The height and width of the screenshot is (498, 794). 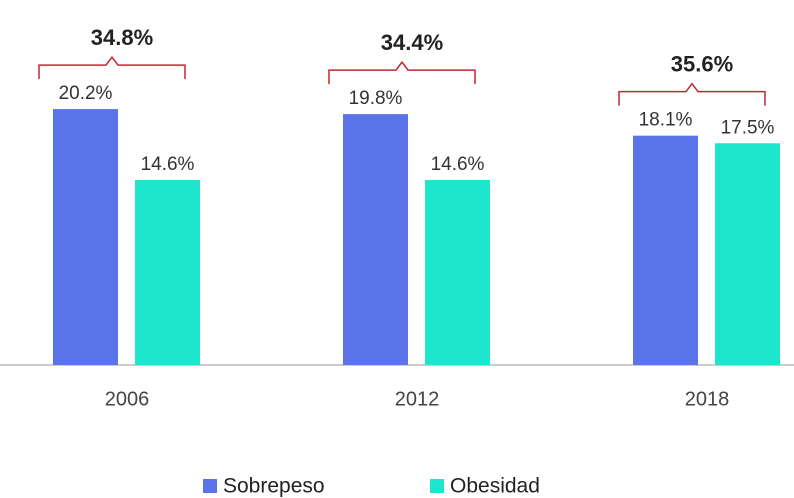 What do you see at coordinates (86, 93) in the screenshot?
I see `value-label: 20.2%` at bounding box center [86, 93].